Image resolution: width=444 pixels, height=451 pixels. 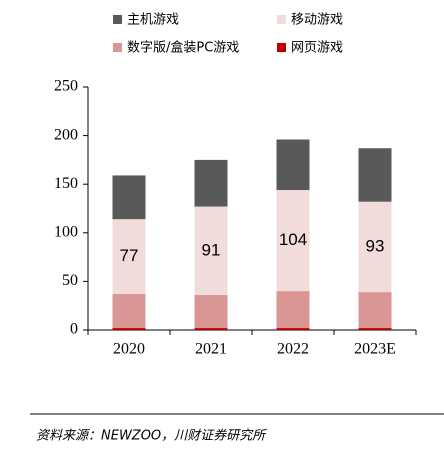 I want to click on data-label: 77, so click(x=129, y=255).